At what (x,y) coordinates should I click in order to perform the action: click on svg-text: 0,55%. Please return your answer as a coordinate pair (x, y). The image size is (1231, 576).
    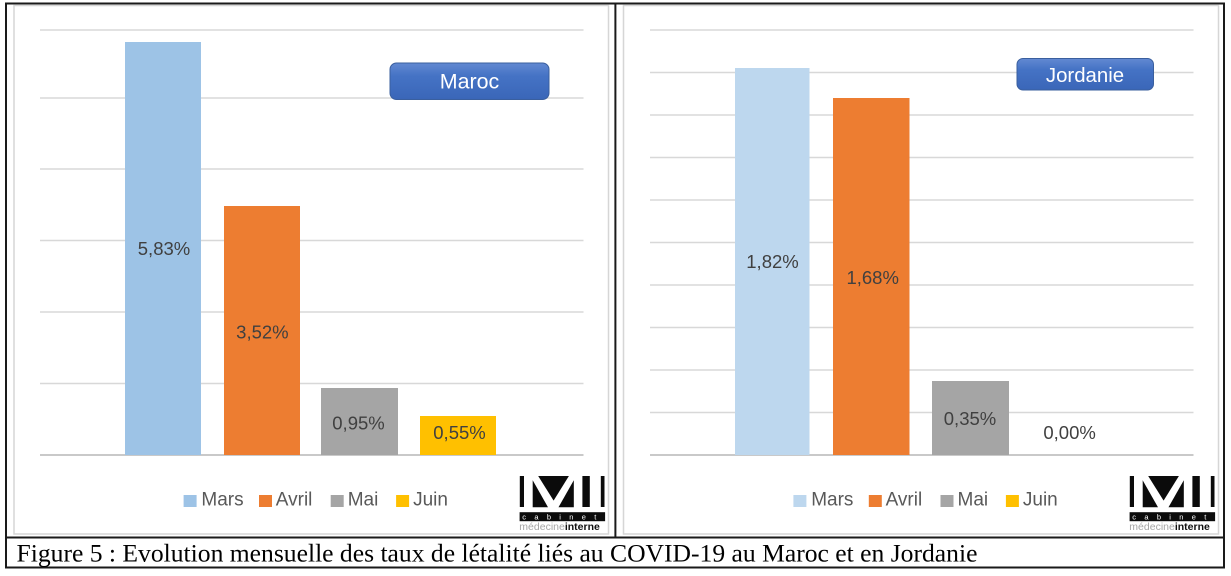
    Looking at the image, I should click on (459, 432).